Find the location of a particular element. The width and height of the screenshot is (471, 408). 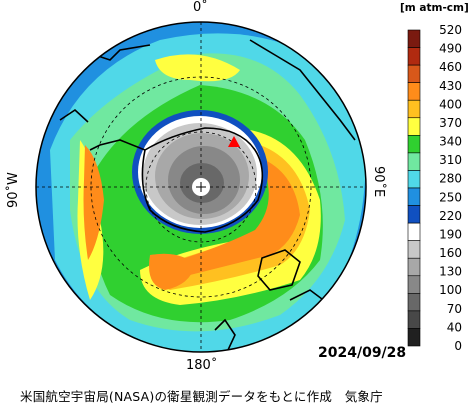

legend-tick-label: 70 is located at coordinates (454, 309).